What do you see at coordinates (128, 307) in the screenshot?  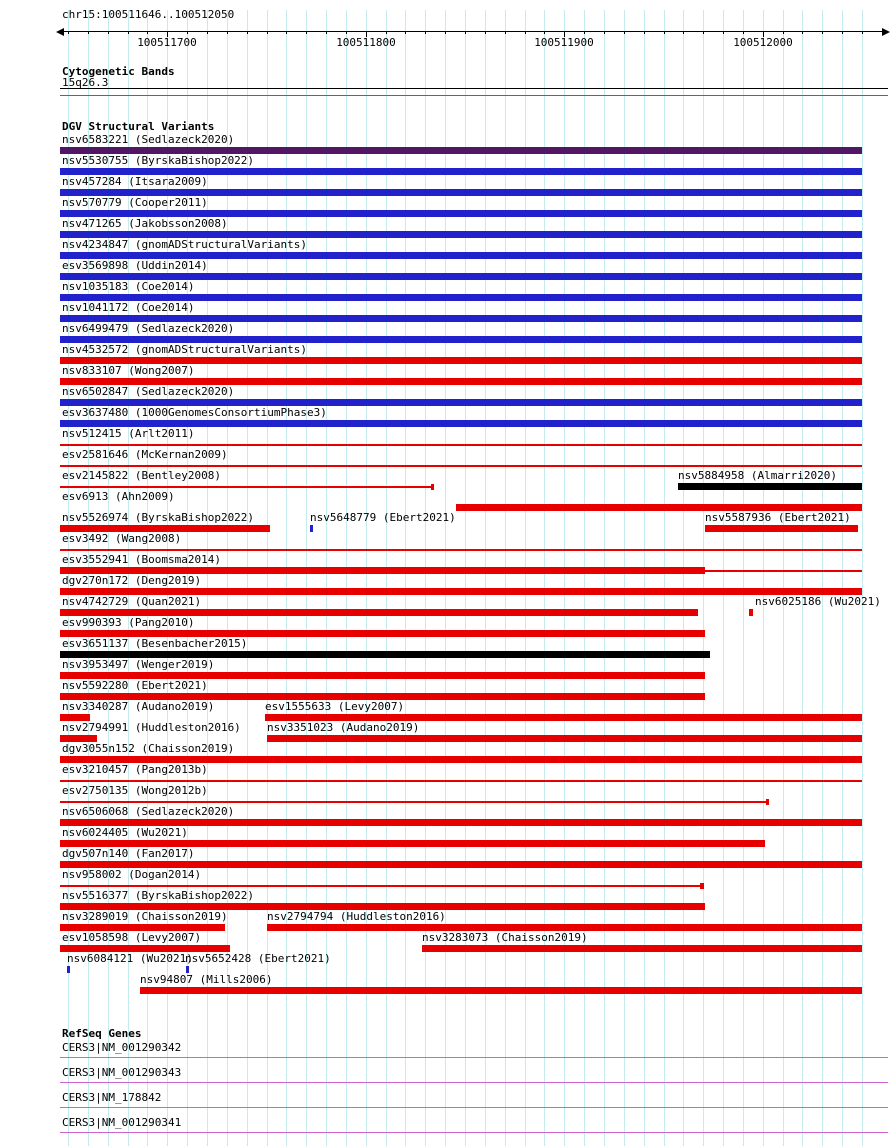 I see `variant-label: nsv1041172 (Coe2014)` at bounding box center [128, 307].